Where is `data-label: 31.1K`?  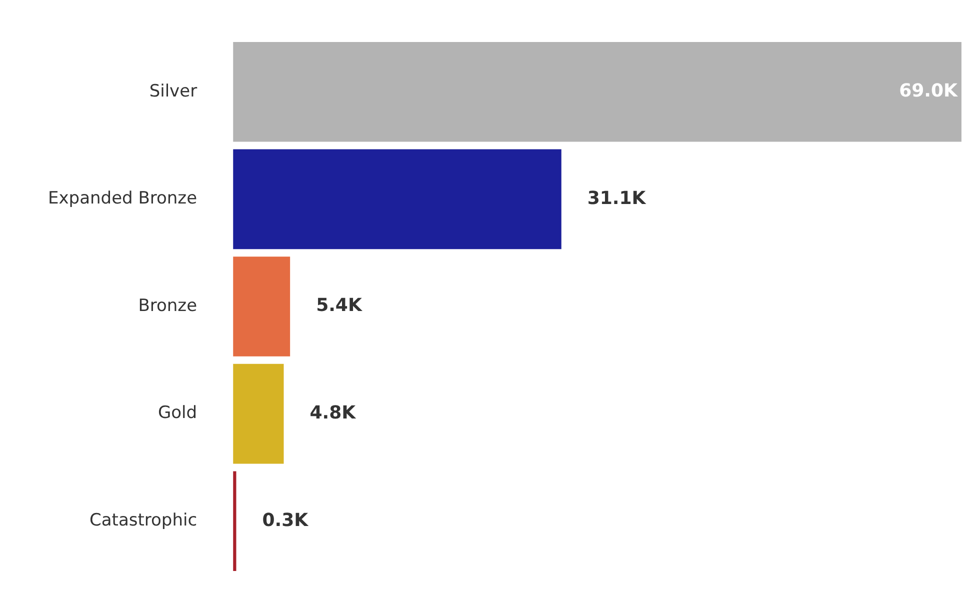
data-label: 31.1K is located at coordinates (617, 198).